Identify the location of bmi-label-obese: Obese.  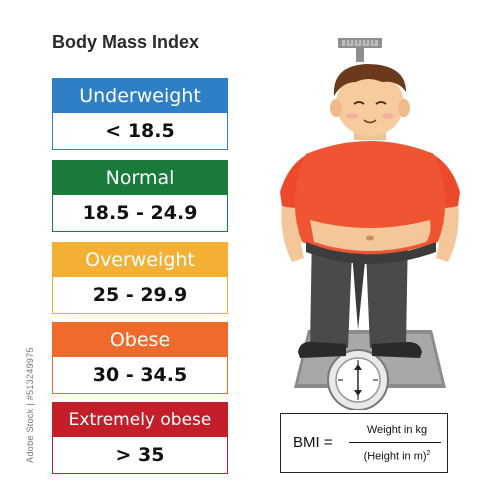
(140, 340).